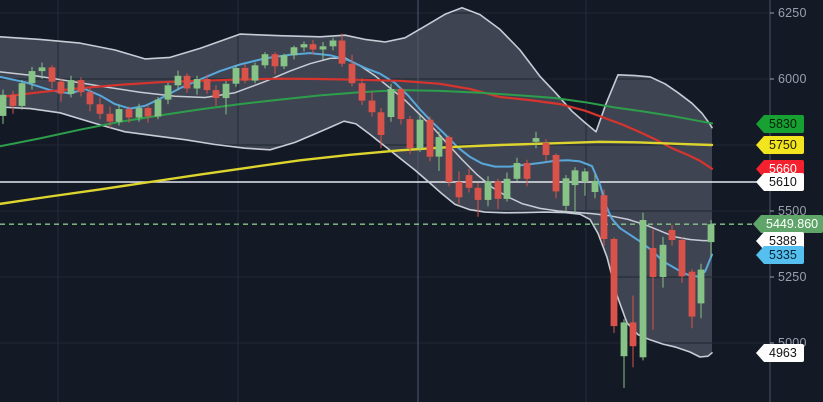 Image resolution: width=823 pixels, height=402 pixels. I want to click on bb-lower-price-label: 4963, so click(780, 353).